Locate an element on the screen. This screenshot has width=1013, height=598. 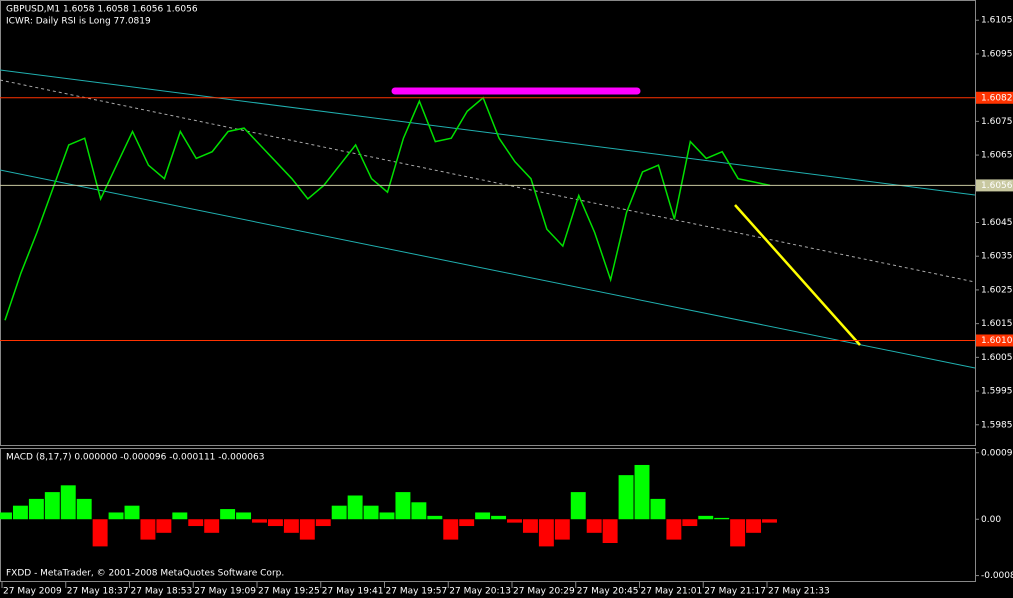
y-tick-label: 1.6075 is located at coordinates (997, 122).